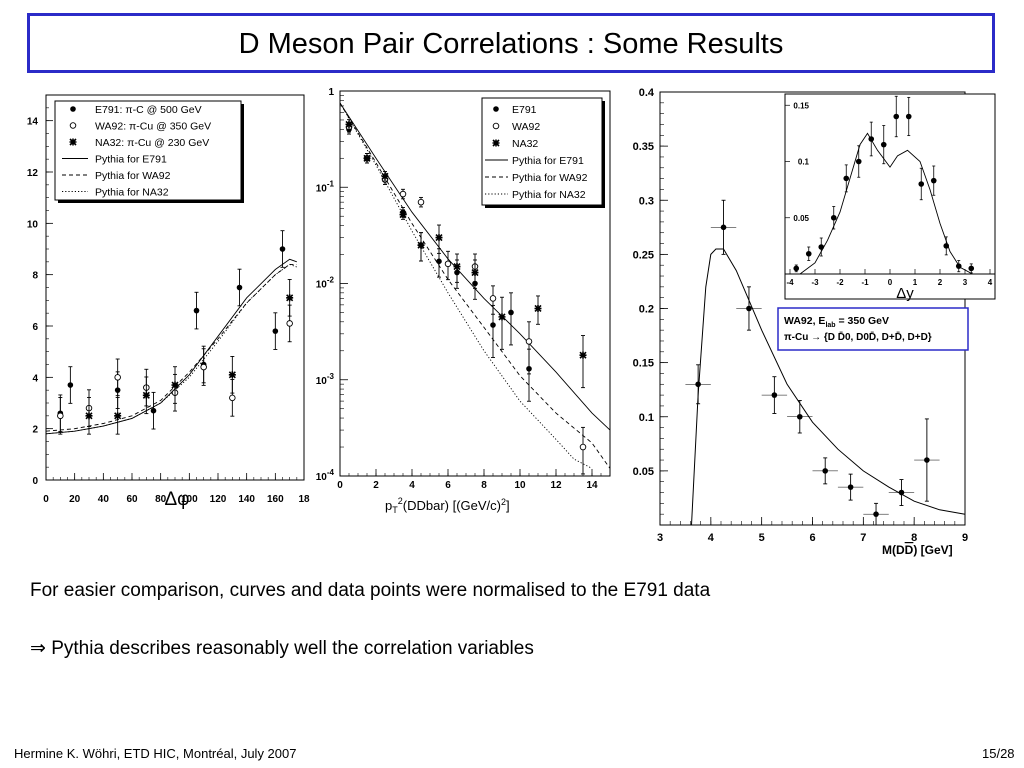 The image size is (1024, 768). What do you see at coordinates (161, 499) in the screenshot?
I see `chart1-xtick-label: 80` at bounding box center [161, 499].